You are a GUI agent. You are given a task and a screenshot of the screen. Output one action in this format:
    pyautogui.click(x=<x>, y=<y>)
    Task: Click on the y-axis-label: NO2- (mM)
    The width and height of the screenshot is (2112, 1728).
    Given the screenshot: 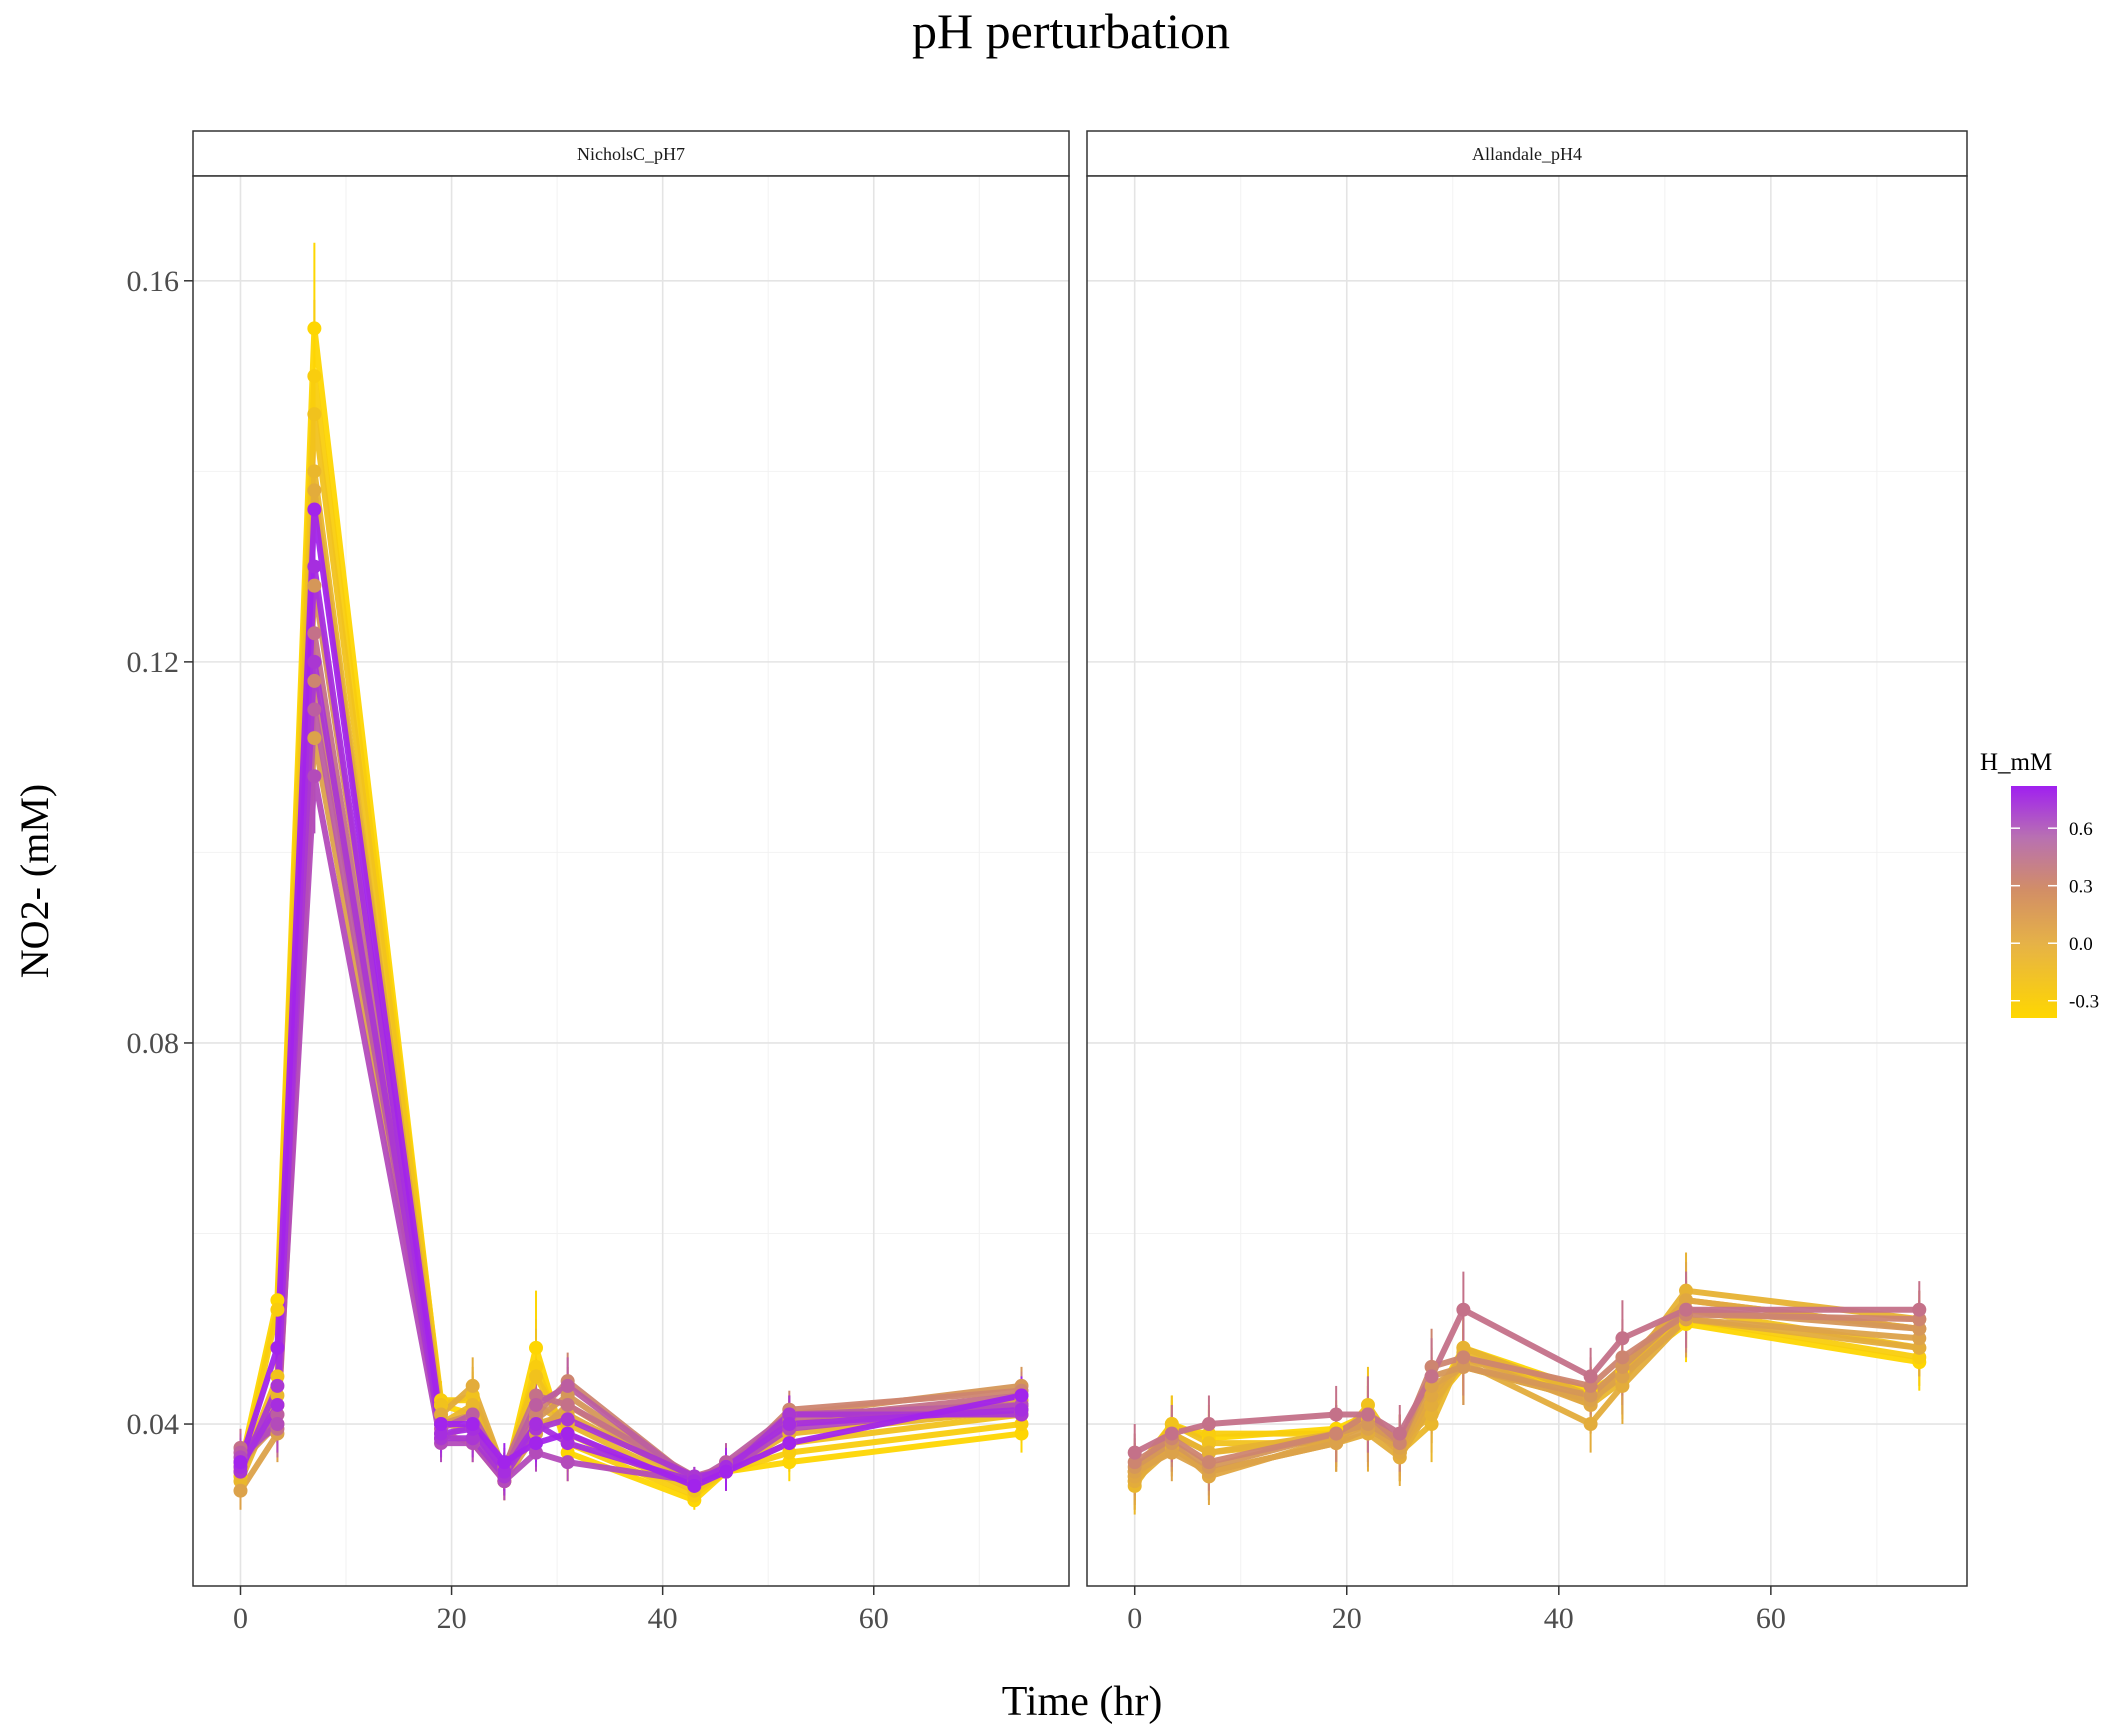 What is the action you would take?
    pyautogui.click(x=34, y=881)
    